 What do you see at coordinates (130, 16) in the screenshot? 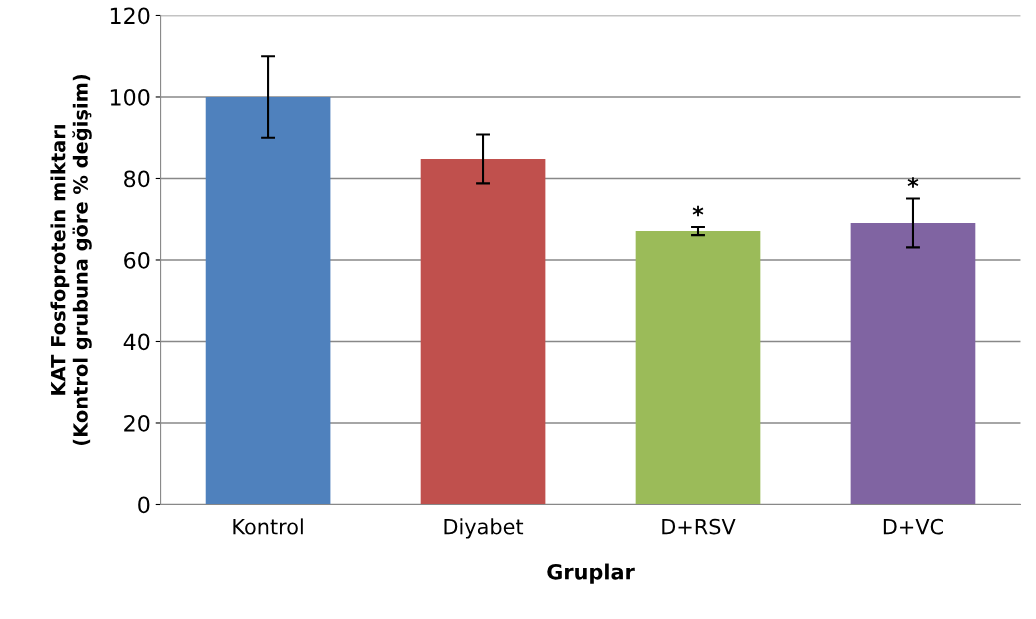
I see `y-tick-label: 120` at bounding box center [130, 16].